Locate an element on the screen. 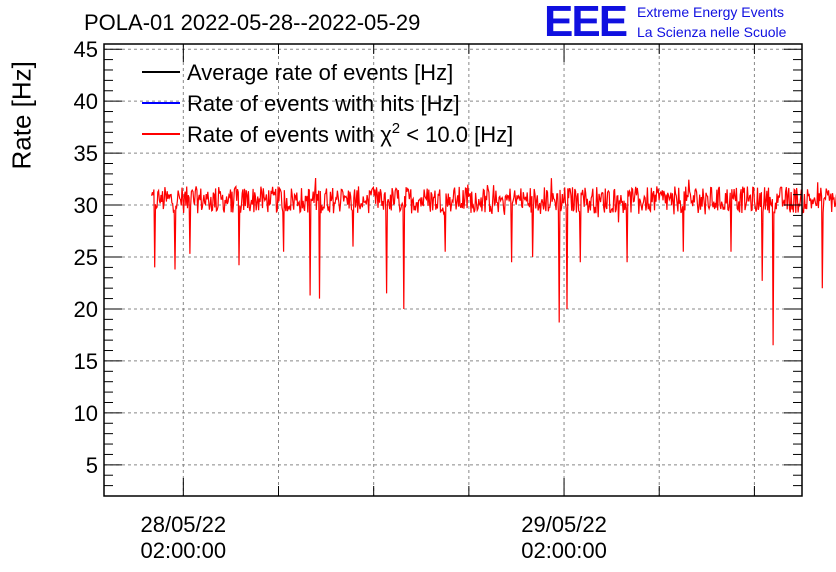  y-tick-label: 15 is located at coordinates (86, 361).